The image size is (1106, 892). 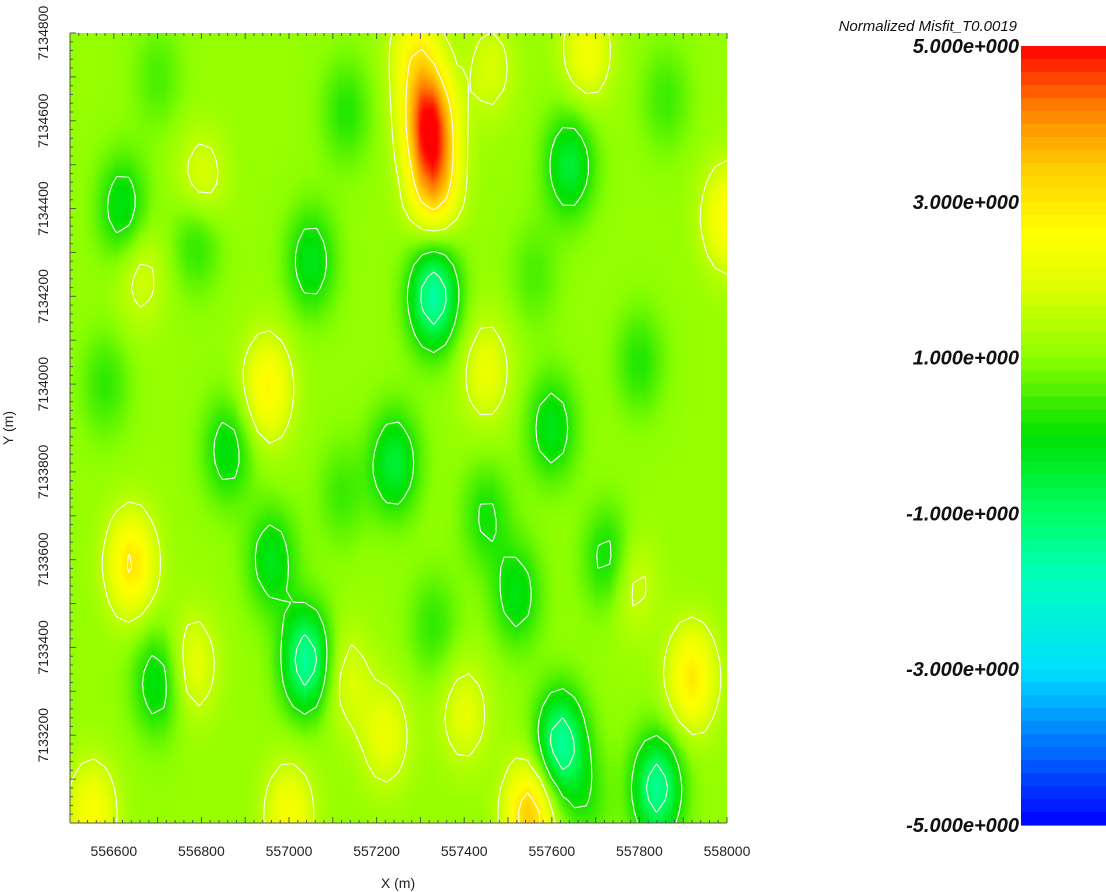 I want to click on colorbar-title: Normalized Misfit_T0.0019, so click(x=928, y=26).